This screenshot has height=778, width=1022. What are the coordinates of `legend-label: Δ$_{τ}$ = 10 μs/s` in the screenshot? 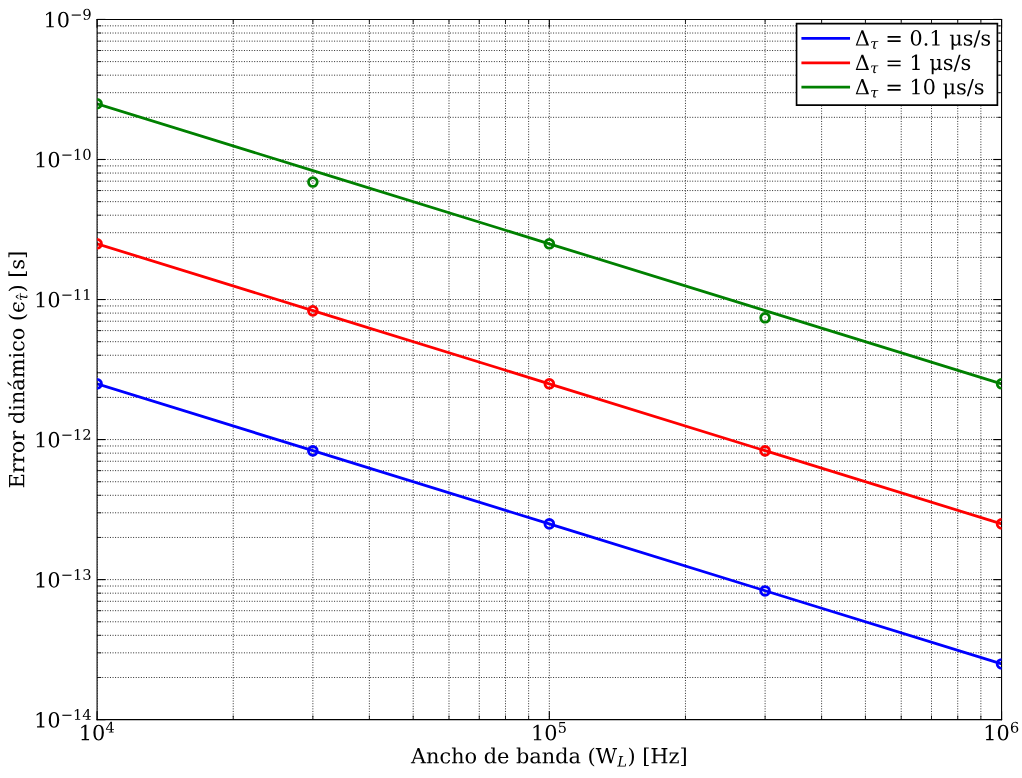 It's located at (919, 88).